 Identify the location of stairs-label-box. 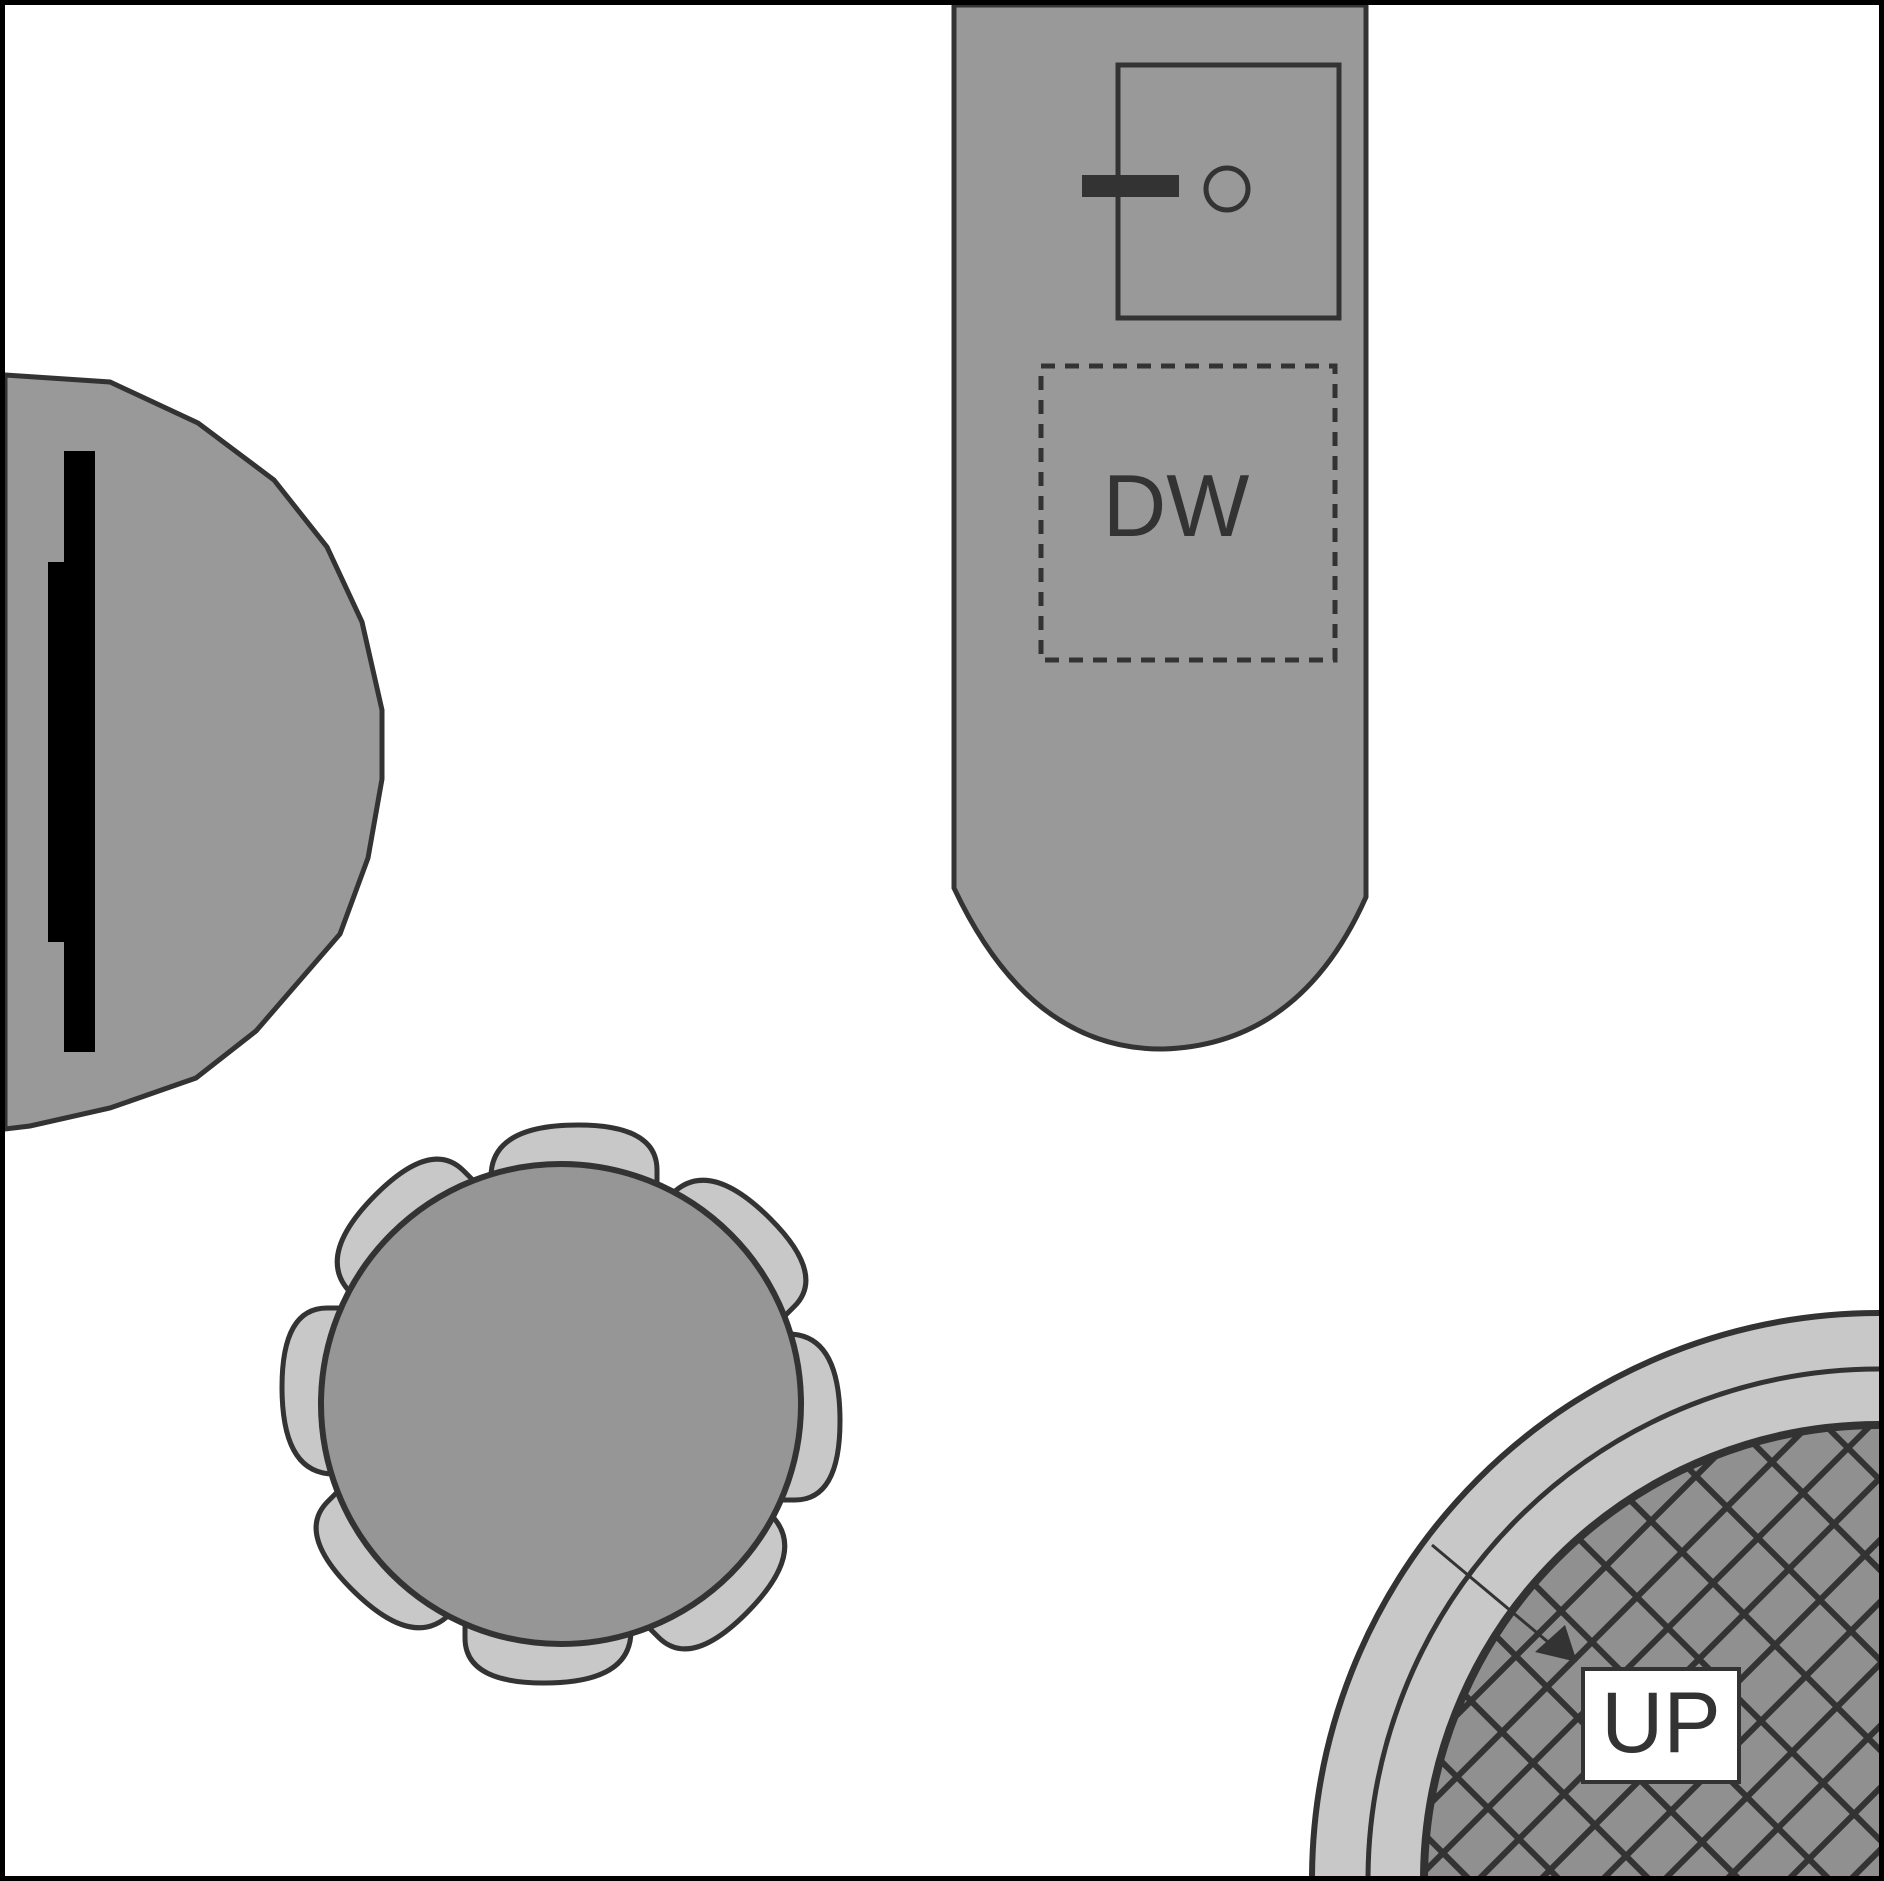
(1661, 1725).